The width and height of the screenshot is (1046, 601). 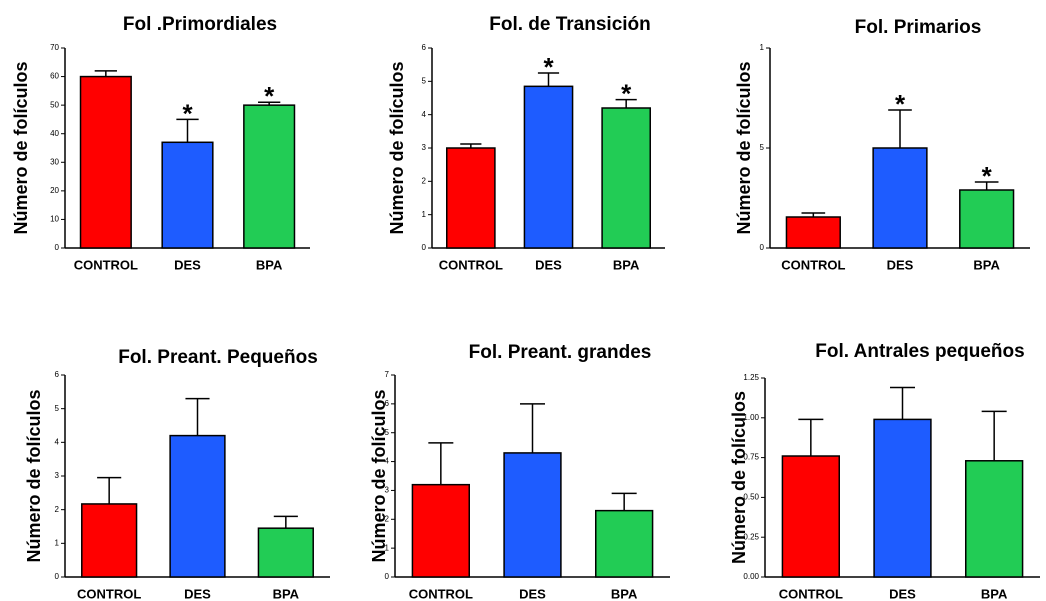 What do you see at coordinates (919, 351) in the screenshot?
I see `chart-title: Fol. Antrales pequeños` at bounding box center [919, 351].